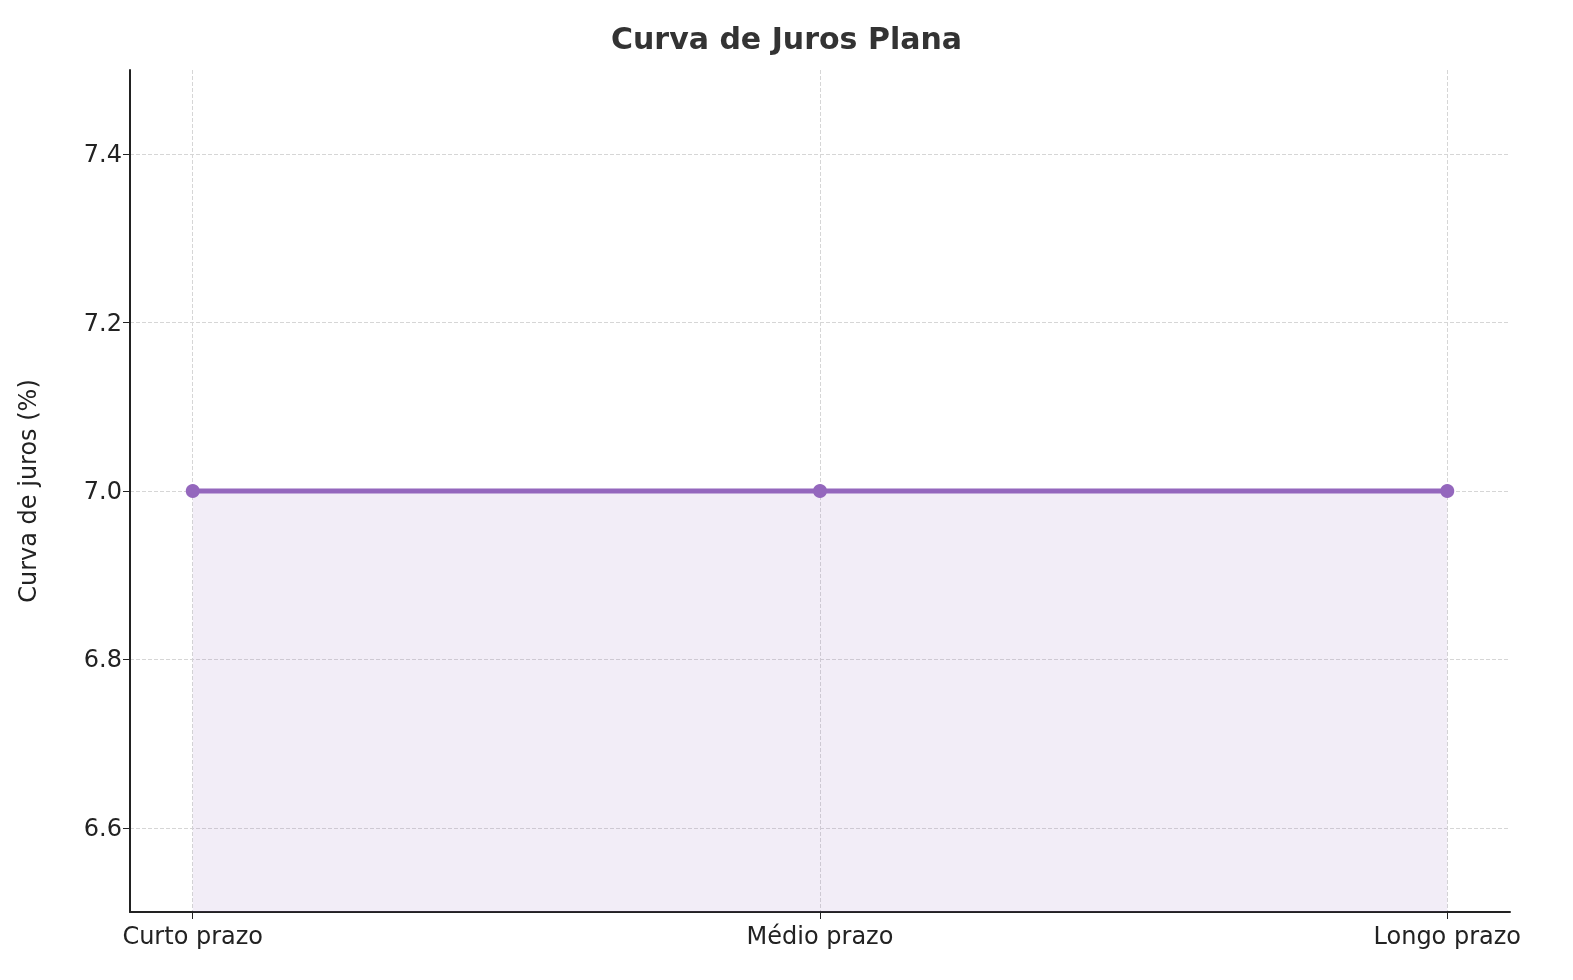  Describe the element at coordinates (786, 38) in the screenshot. I see `chart-title: Curva de Juros Plana` at that location.